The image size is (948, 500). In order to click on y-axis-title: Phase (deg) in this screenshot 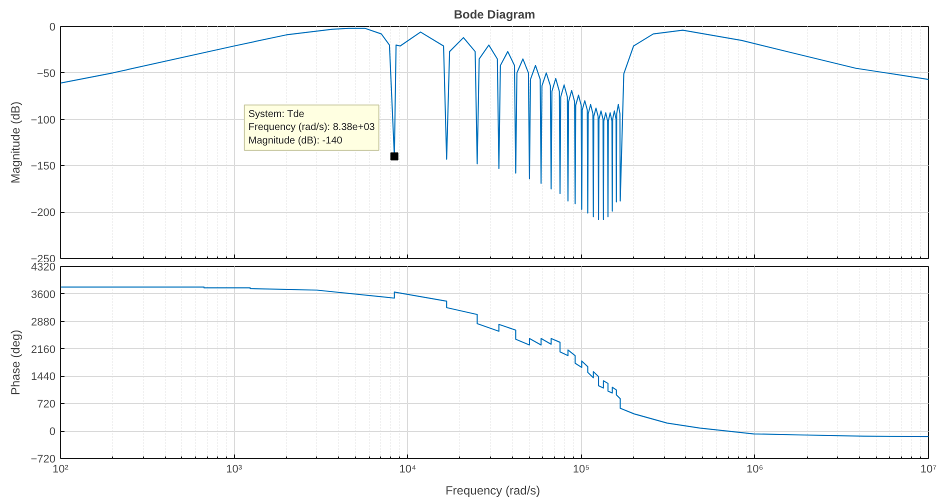, I will do `click(15, 363)`.